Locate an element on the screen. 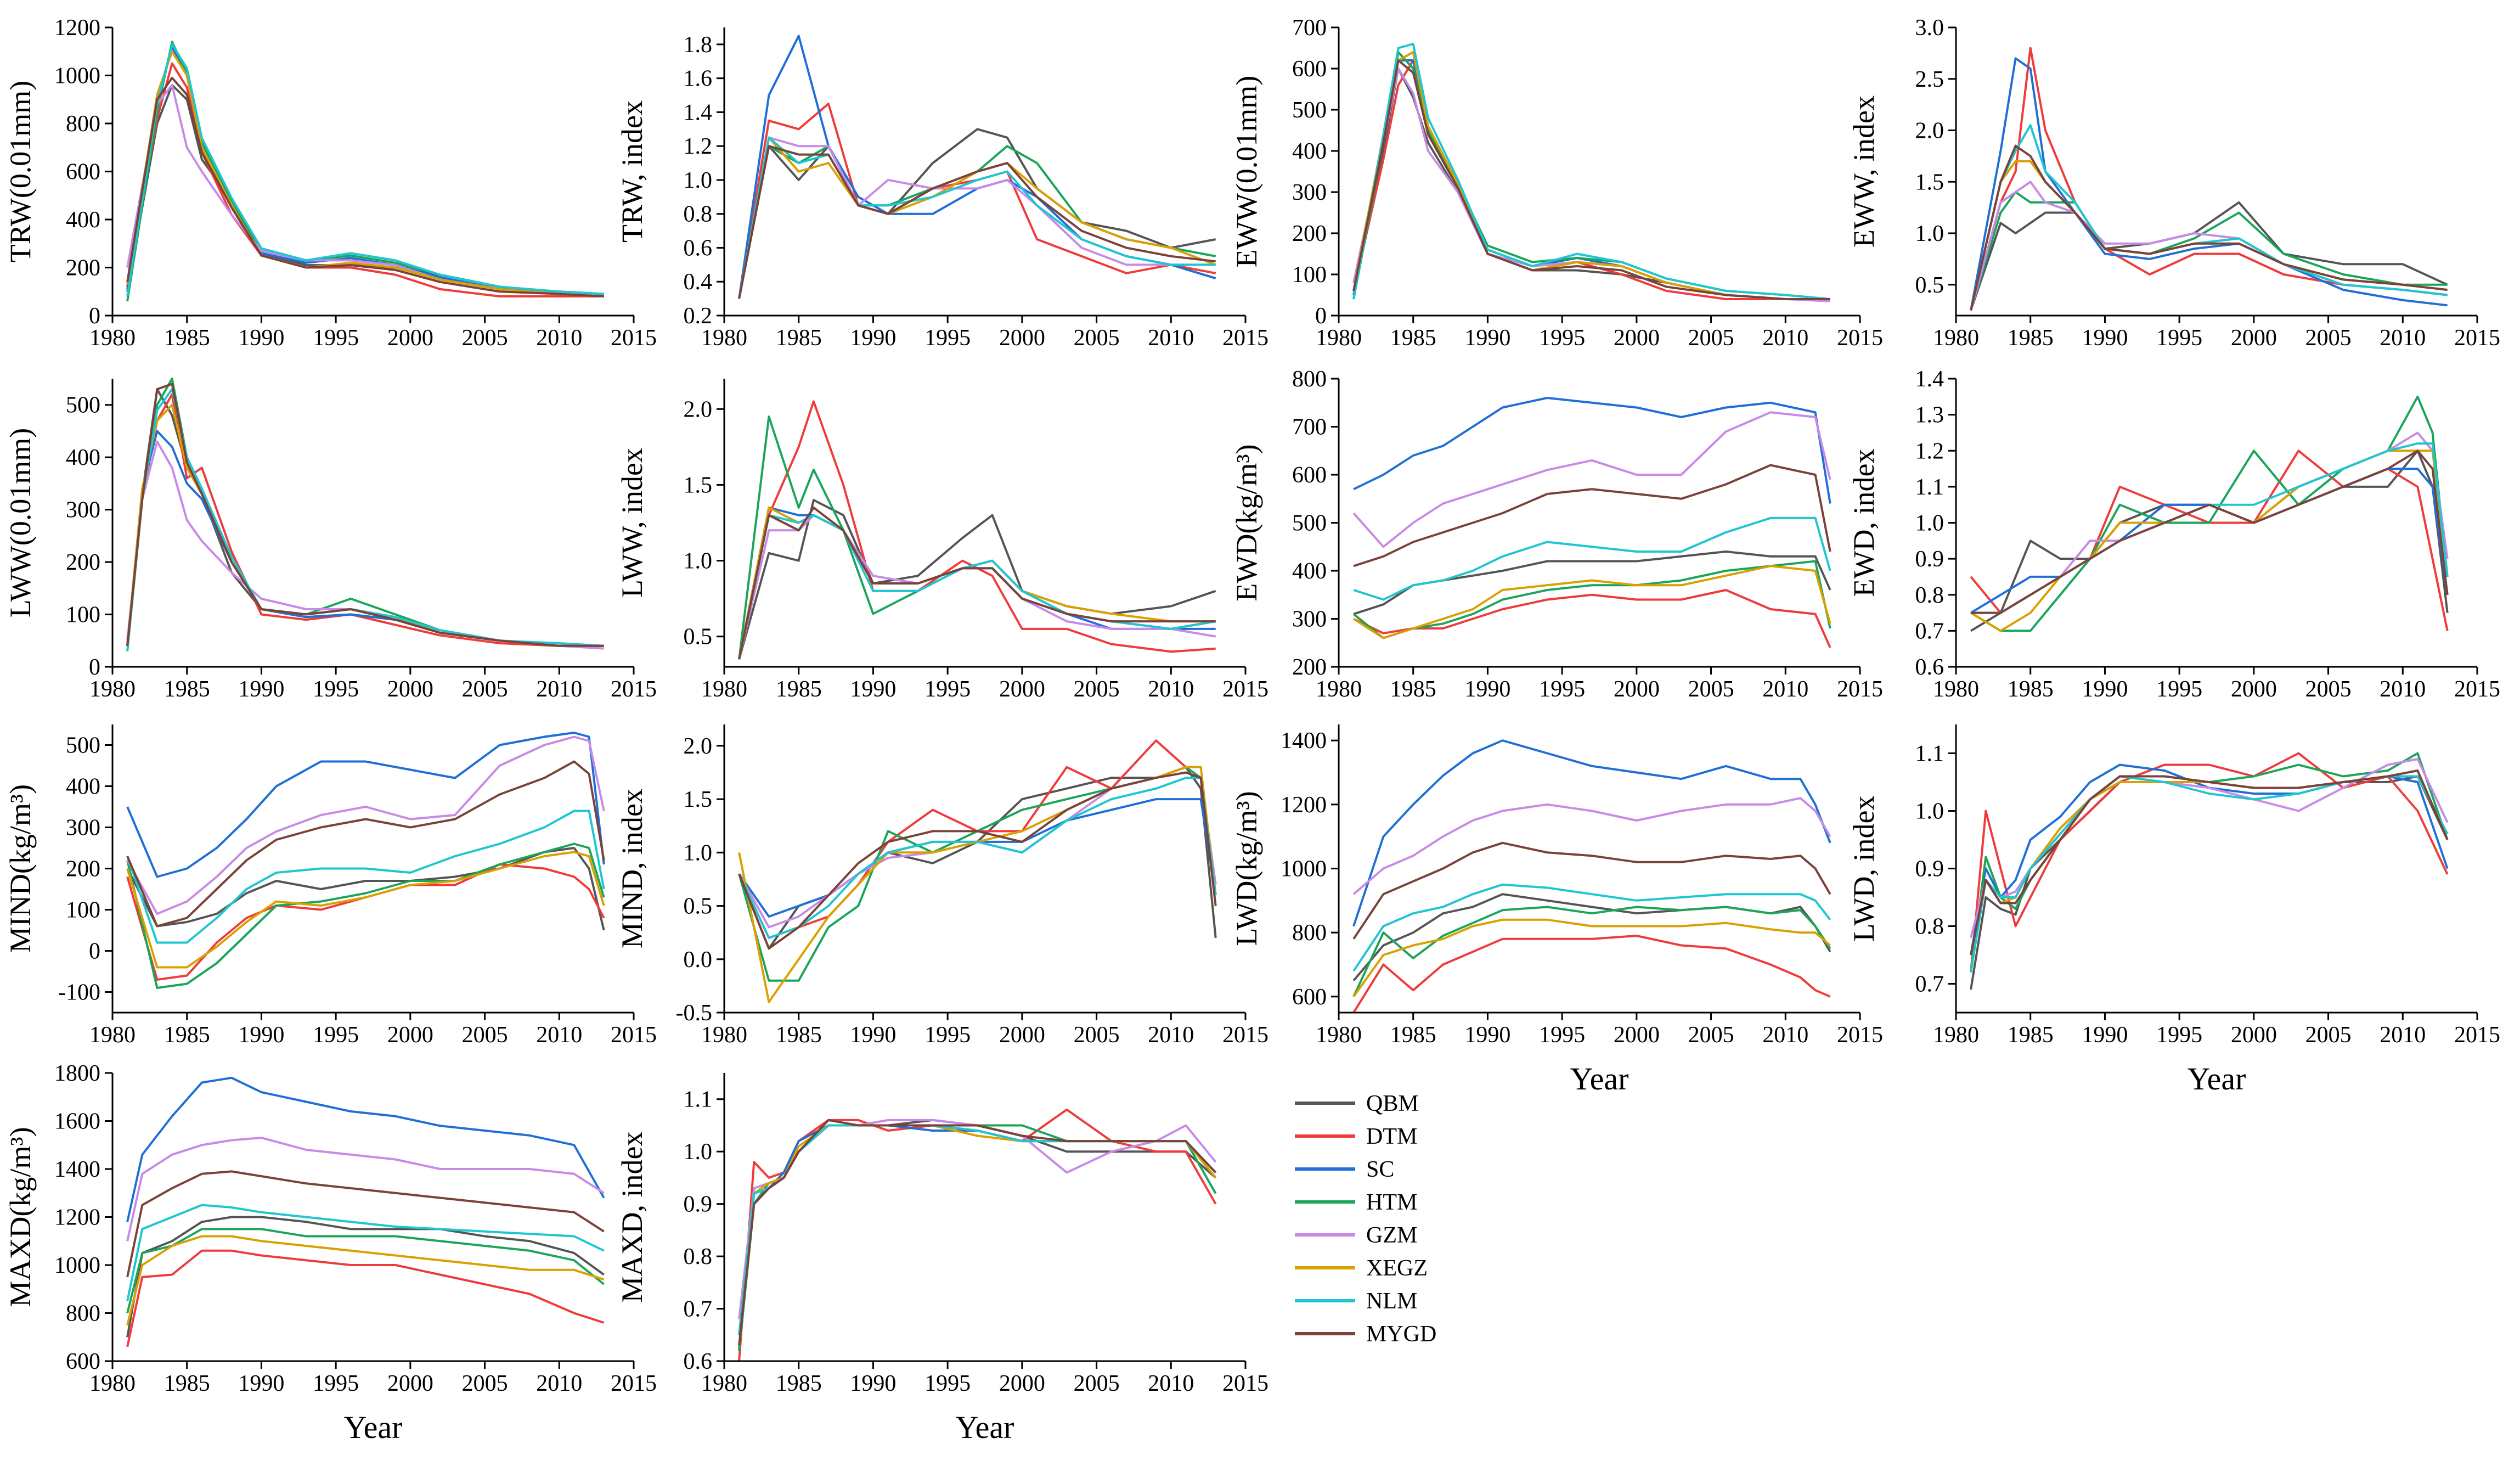  legend-label-nlm: NLM is located at coordinates (1391, 1301).